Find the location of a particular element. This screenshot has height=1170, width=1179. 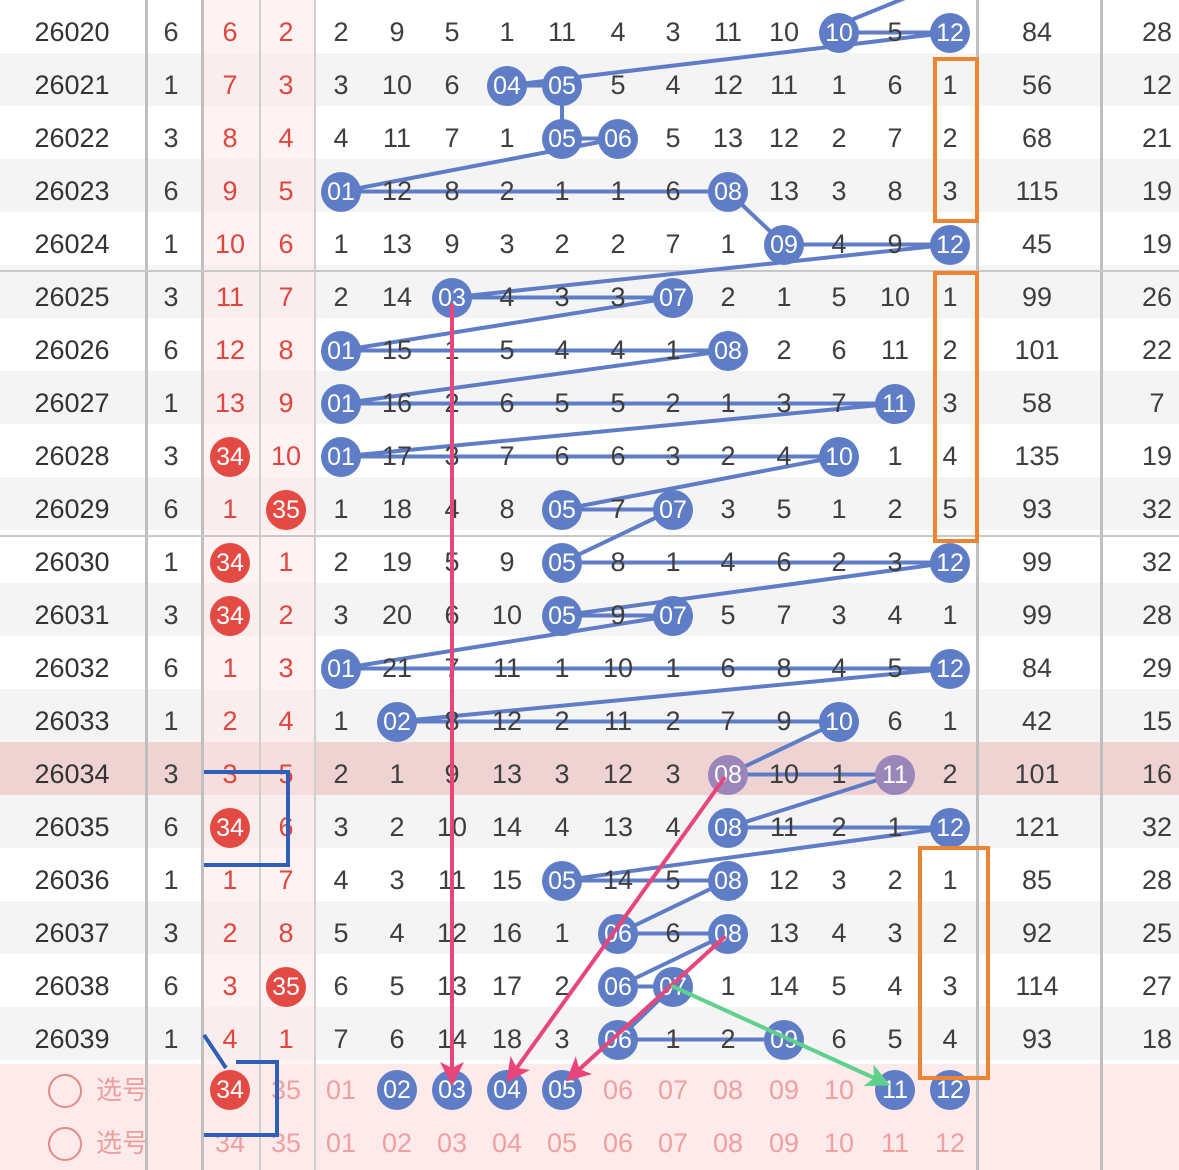

pick-blue-ball: 11 is located at coordinates (895, 1090).